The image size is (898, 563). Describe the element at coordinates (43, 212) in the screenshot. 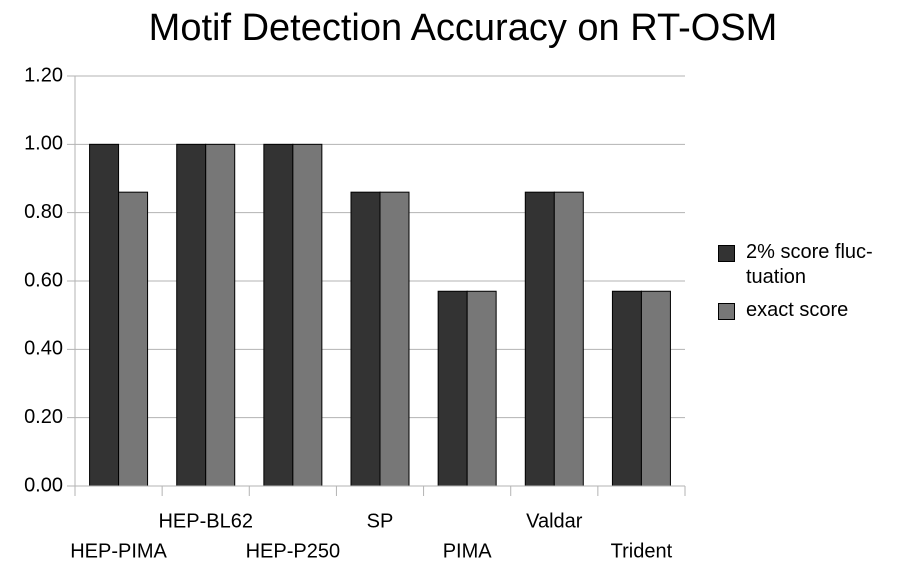

I see `y-tick-label: 0.80` at that location.